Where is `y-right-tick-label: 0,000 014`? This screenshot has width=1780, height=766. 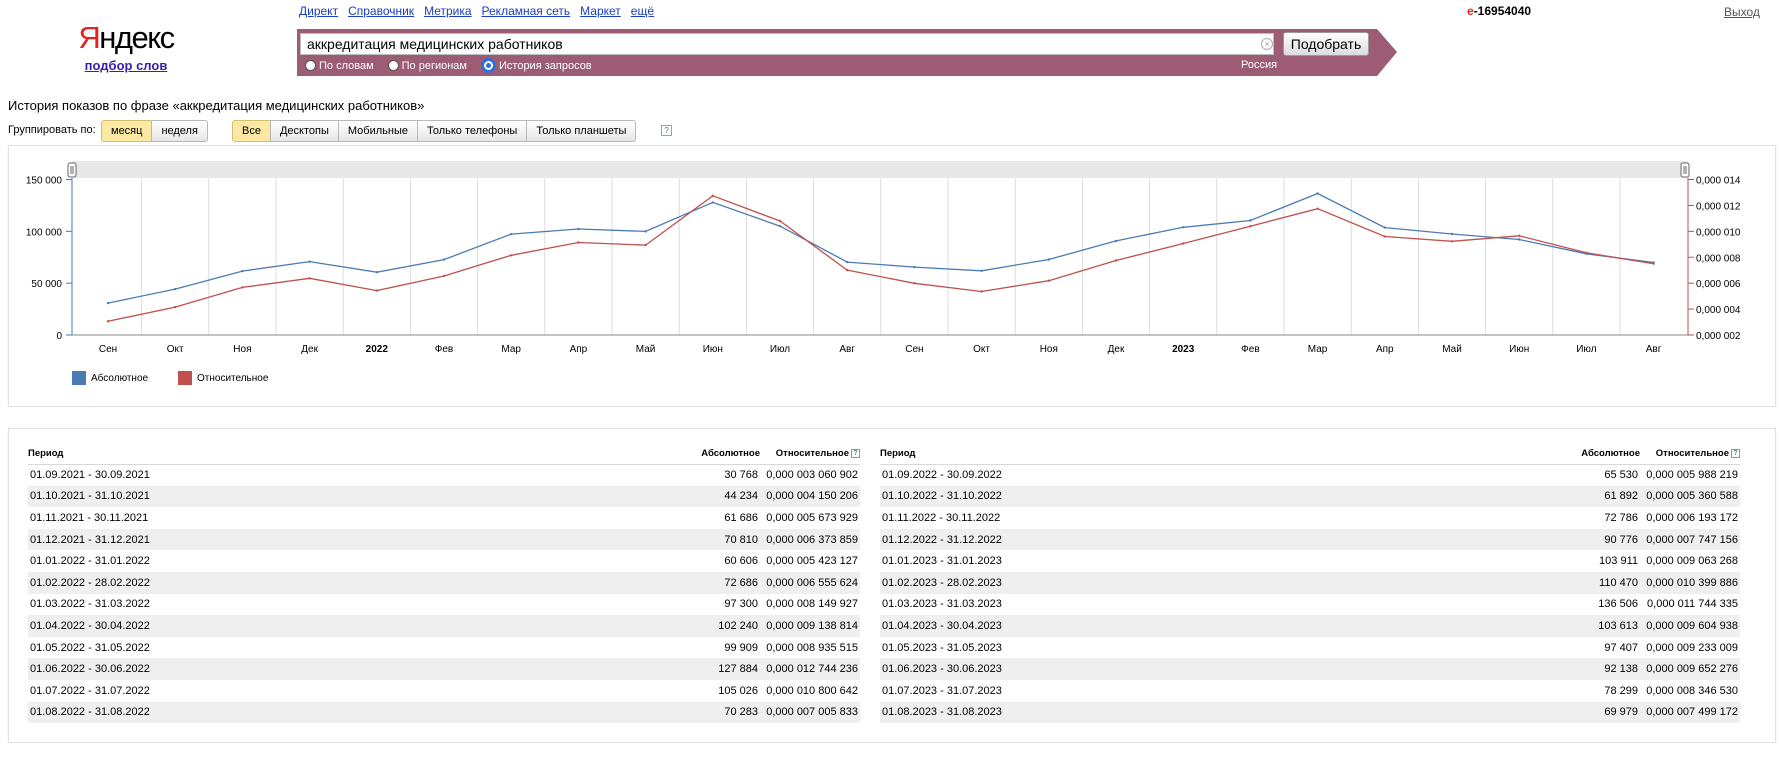
y-right-tick-label: 0,000 014 is located at coordinates (1718, 181).